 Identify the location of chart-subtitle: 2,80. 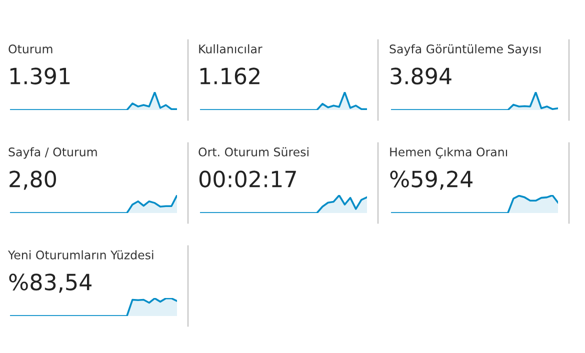
(33, 180).